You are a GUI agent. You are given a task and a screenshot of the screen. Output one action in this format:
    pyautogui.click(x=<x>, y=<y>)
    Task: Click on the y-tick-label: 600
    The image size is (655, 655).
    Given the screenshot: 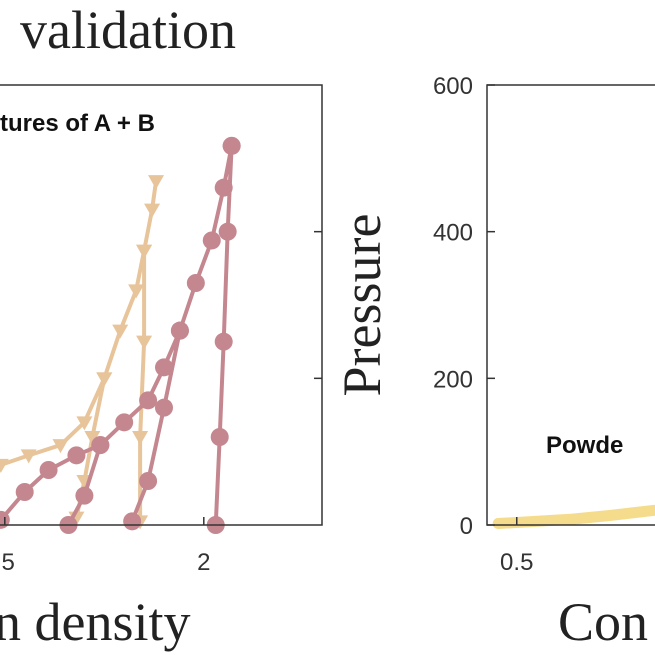 What is the action you would take?
    pyautogui.click(x=453, y=86)
    